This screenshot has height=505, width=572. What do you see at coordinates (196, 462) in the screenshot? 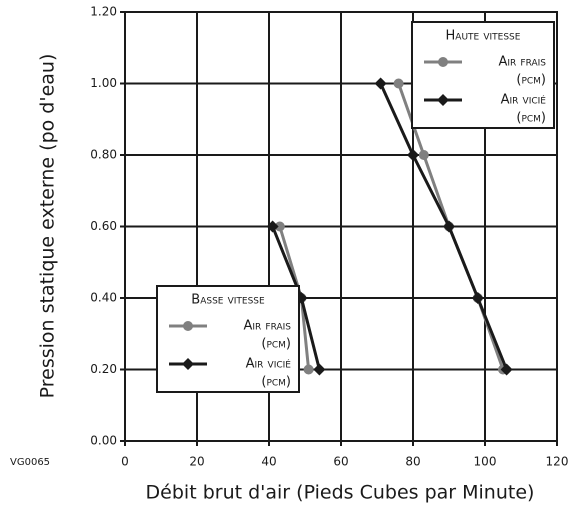
I see `x-tick-label: 20` at bounding box center [196, 462].